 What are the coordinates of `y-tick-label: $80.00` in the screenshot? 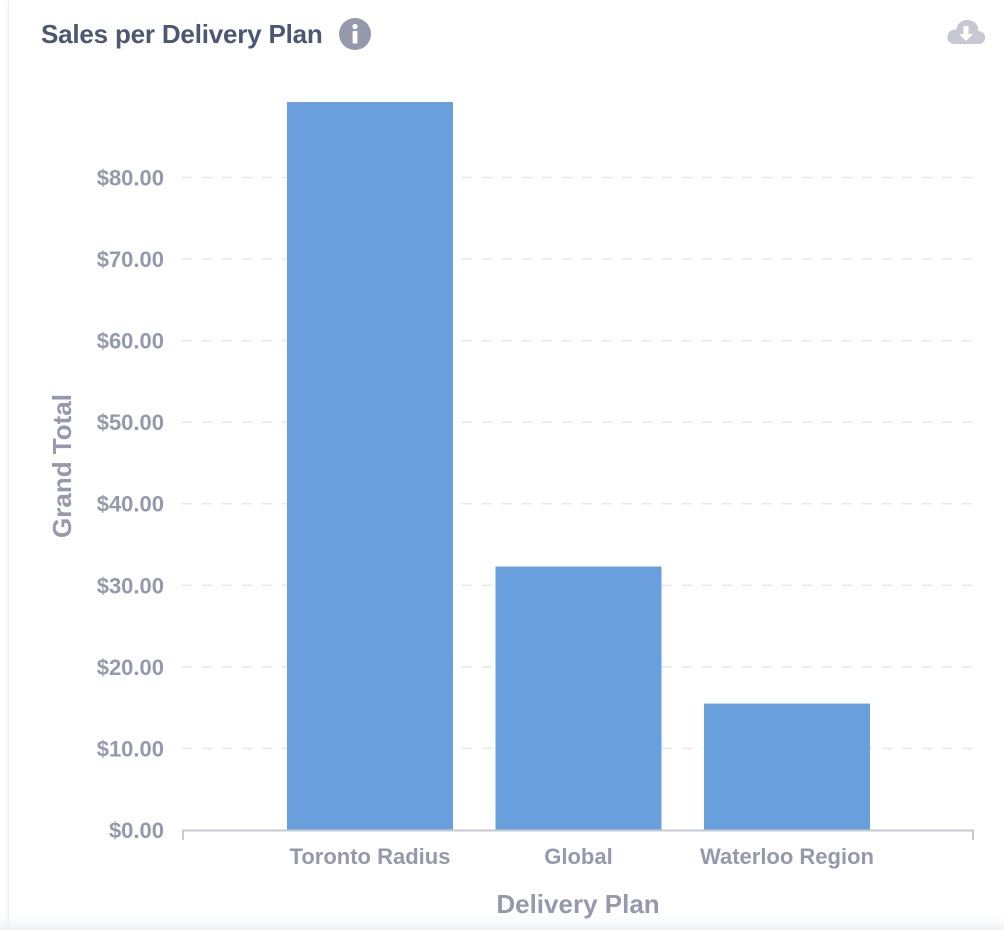 It's located at (130, 177).